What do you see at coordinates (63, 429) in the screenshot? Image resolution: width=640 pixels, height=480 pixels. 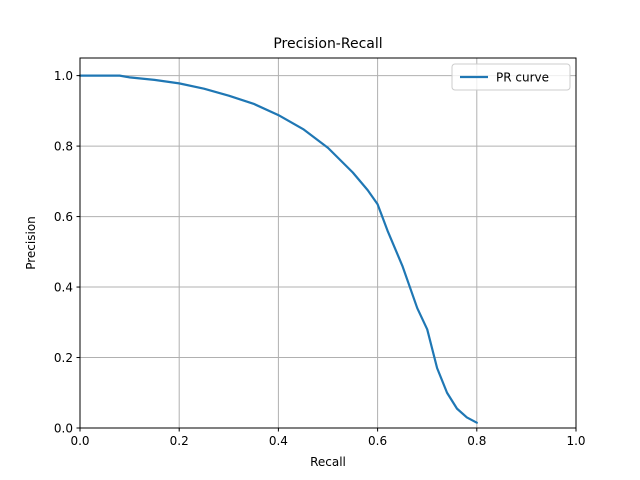 I see `y-tick-label: 0.0` at bounding box center [63, 429].